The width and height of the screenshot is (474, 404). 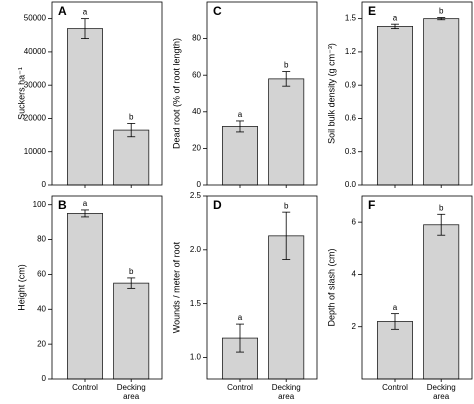 What do you see at coordinates (35, 151) in the screenshot?
I see `y-tick-label: 10000` at bounding box center [35, 151].